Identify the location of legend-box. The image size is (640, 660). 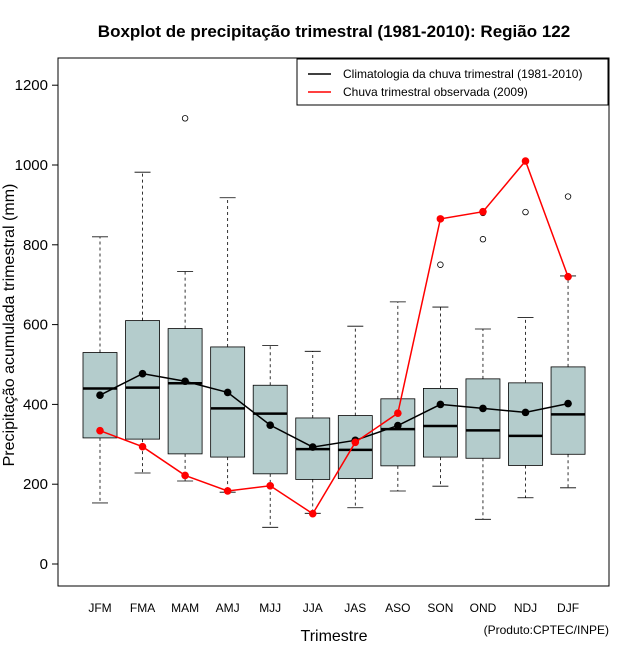
(452, 82).